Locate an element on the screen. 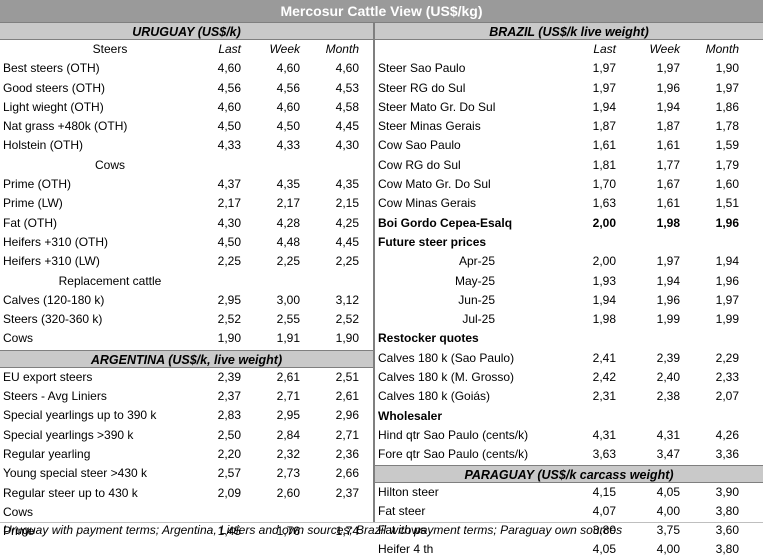 This screenshot has width=763, height=560. row-label: Hind qtr Sao Paulo (cents/k) is located at coordinates (453, 434).